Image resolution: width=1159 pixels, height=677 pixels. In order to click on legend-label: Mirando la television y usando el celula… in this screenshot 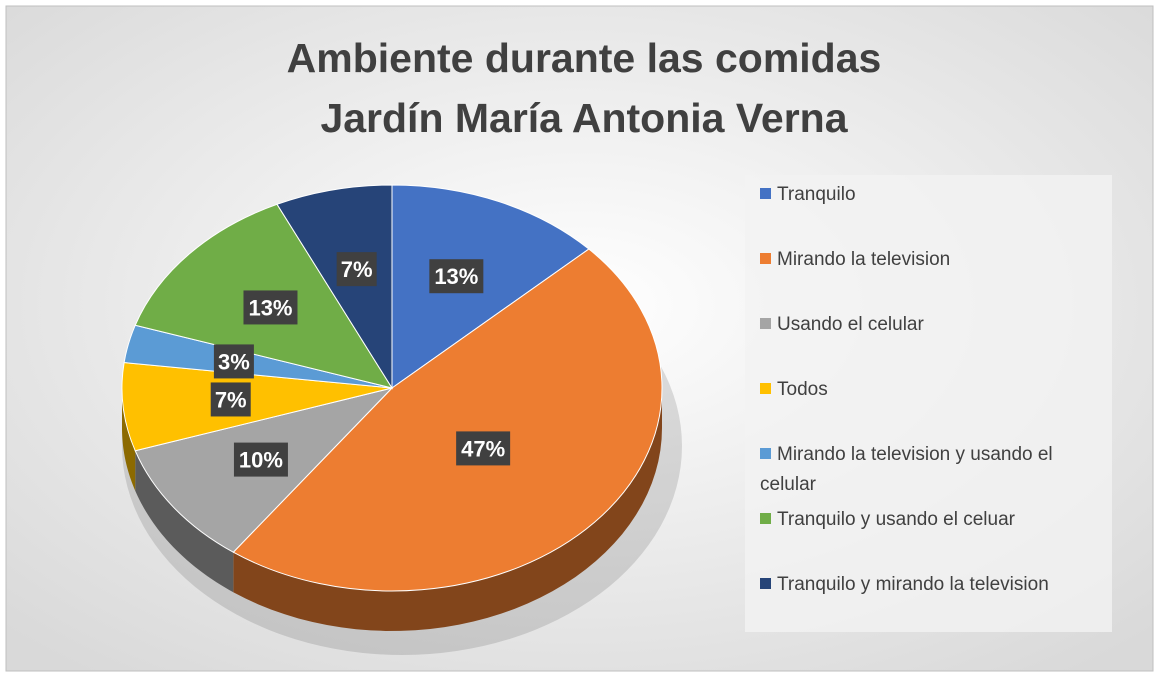, I will do `click(906, 469)`.